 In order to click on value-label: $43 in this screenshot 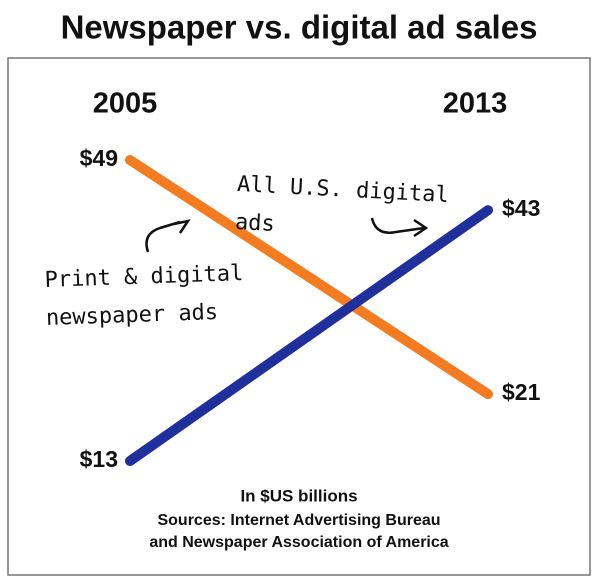, I will do `click(521, 208)`.